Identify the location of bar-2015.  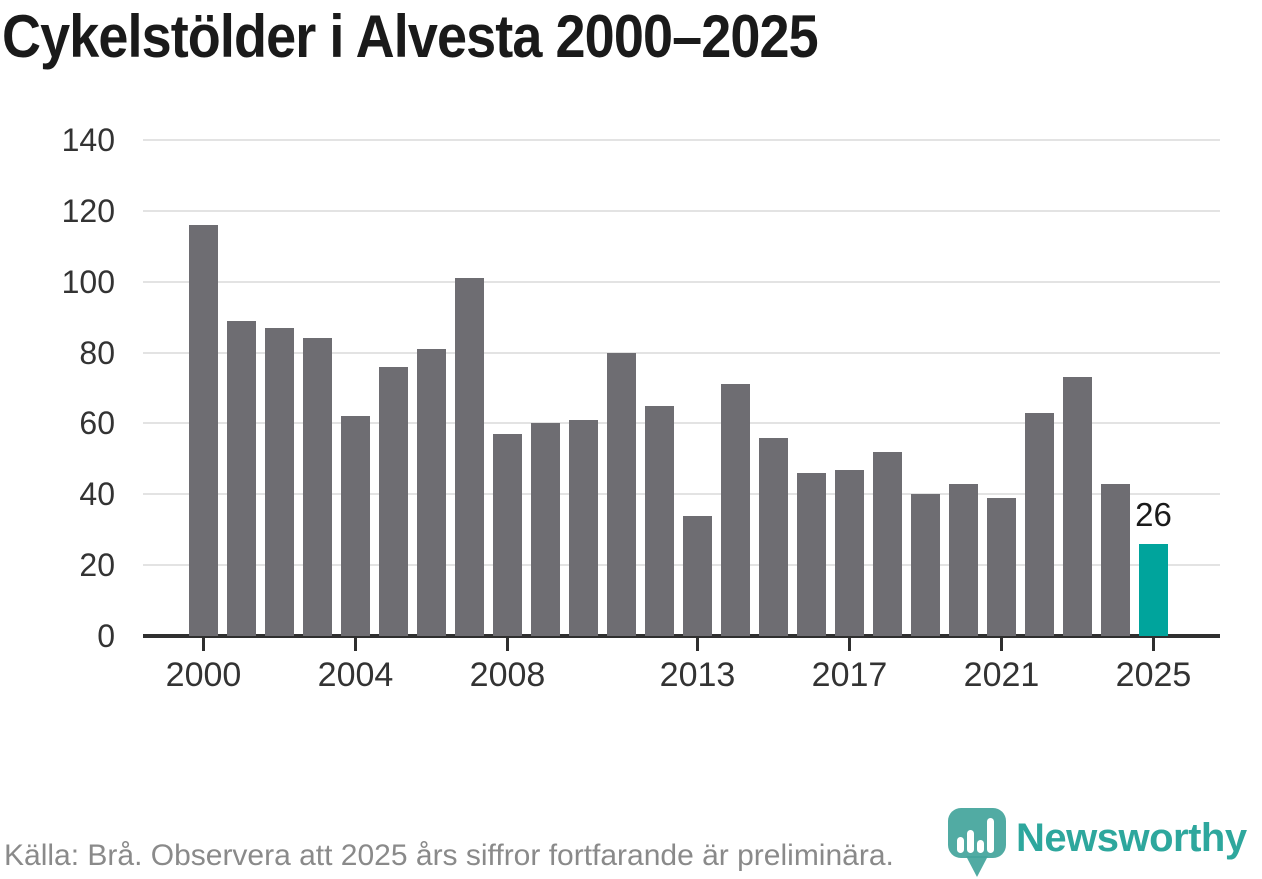
(773, 536).